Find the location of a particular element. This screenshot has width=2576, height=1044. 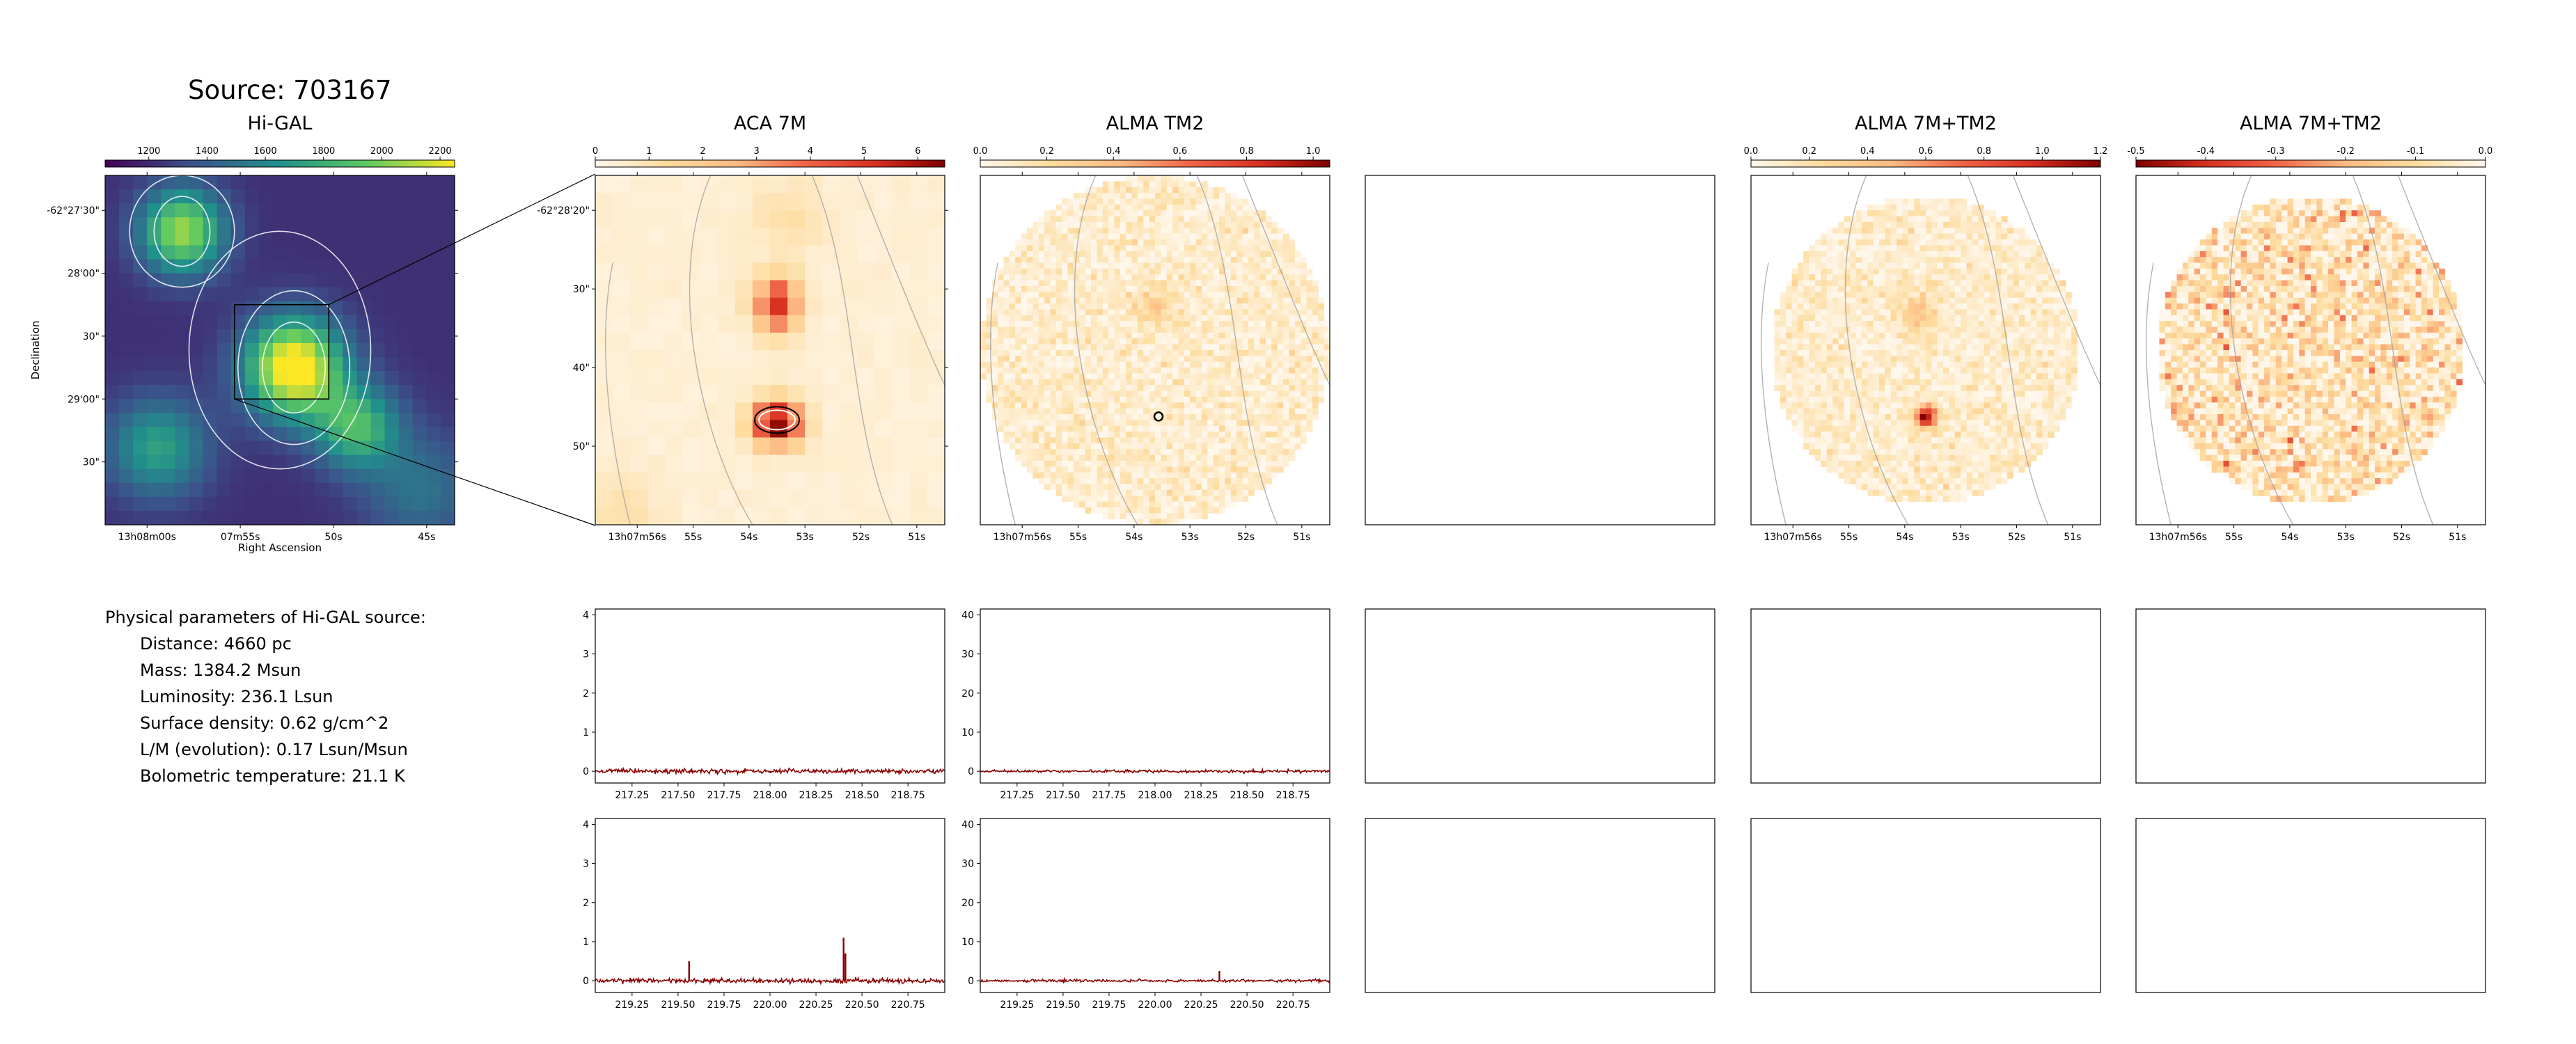

higal-colorbar-tick-label: 1200 is located at coordinates (148, 151).